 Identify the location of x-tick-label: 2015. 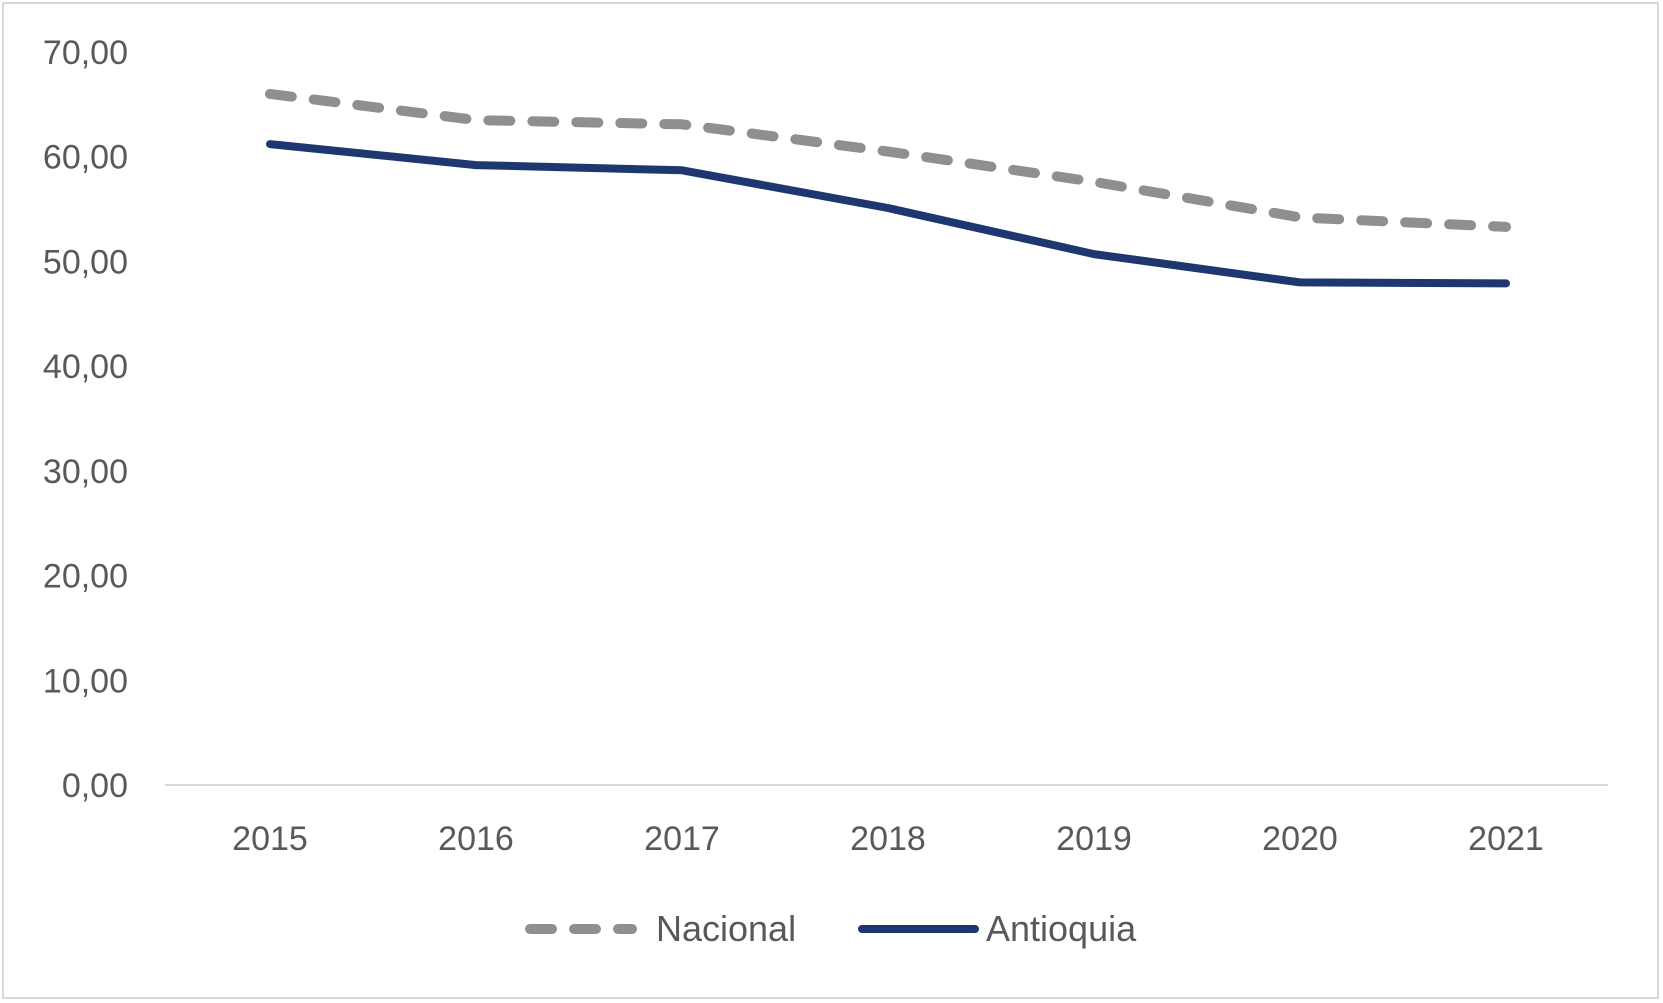
(270, 839).